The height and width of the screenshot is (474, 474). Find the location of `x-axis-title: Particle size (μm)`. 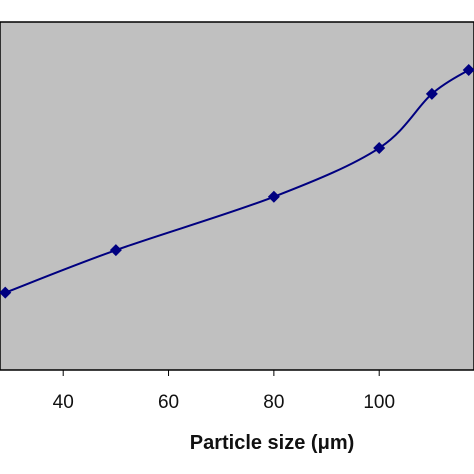

x-axis-title: Particle size (μm) is located at coordinates (272, 443).